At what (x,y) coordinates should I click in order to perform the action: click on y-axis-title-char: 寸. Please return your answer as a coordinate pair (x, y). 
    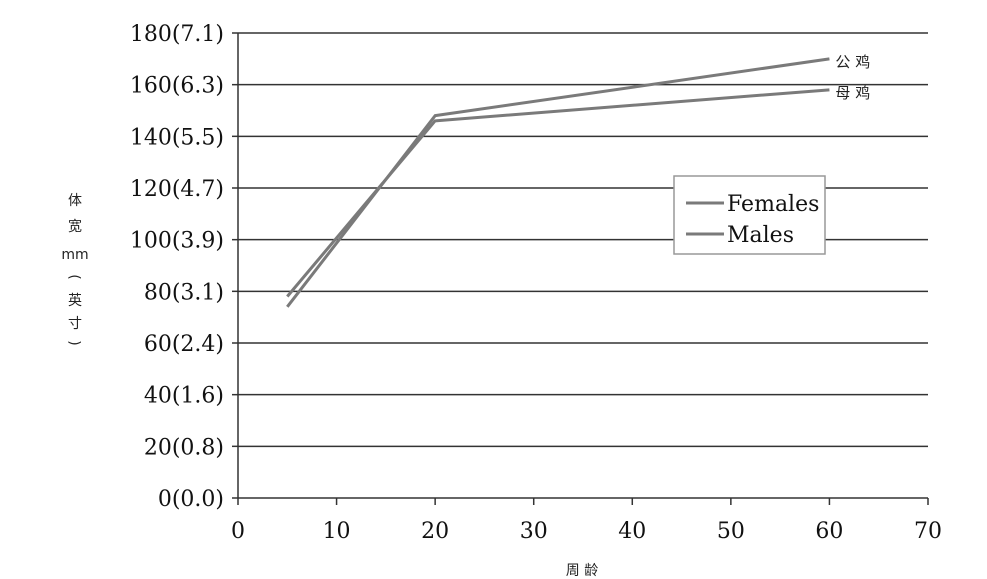
    Looking at the image, I should click on (75, 324).